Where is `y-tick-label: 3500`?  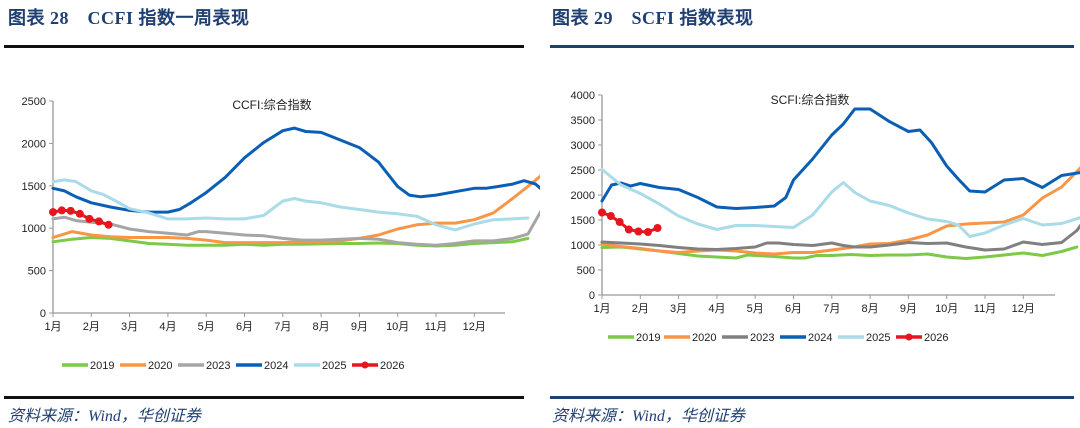
y-tick-label: 3500 is located at coordinates (583, 121).